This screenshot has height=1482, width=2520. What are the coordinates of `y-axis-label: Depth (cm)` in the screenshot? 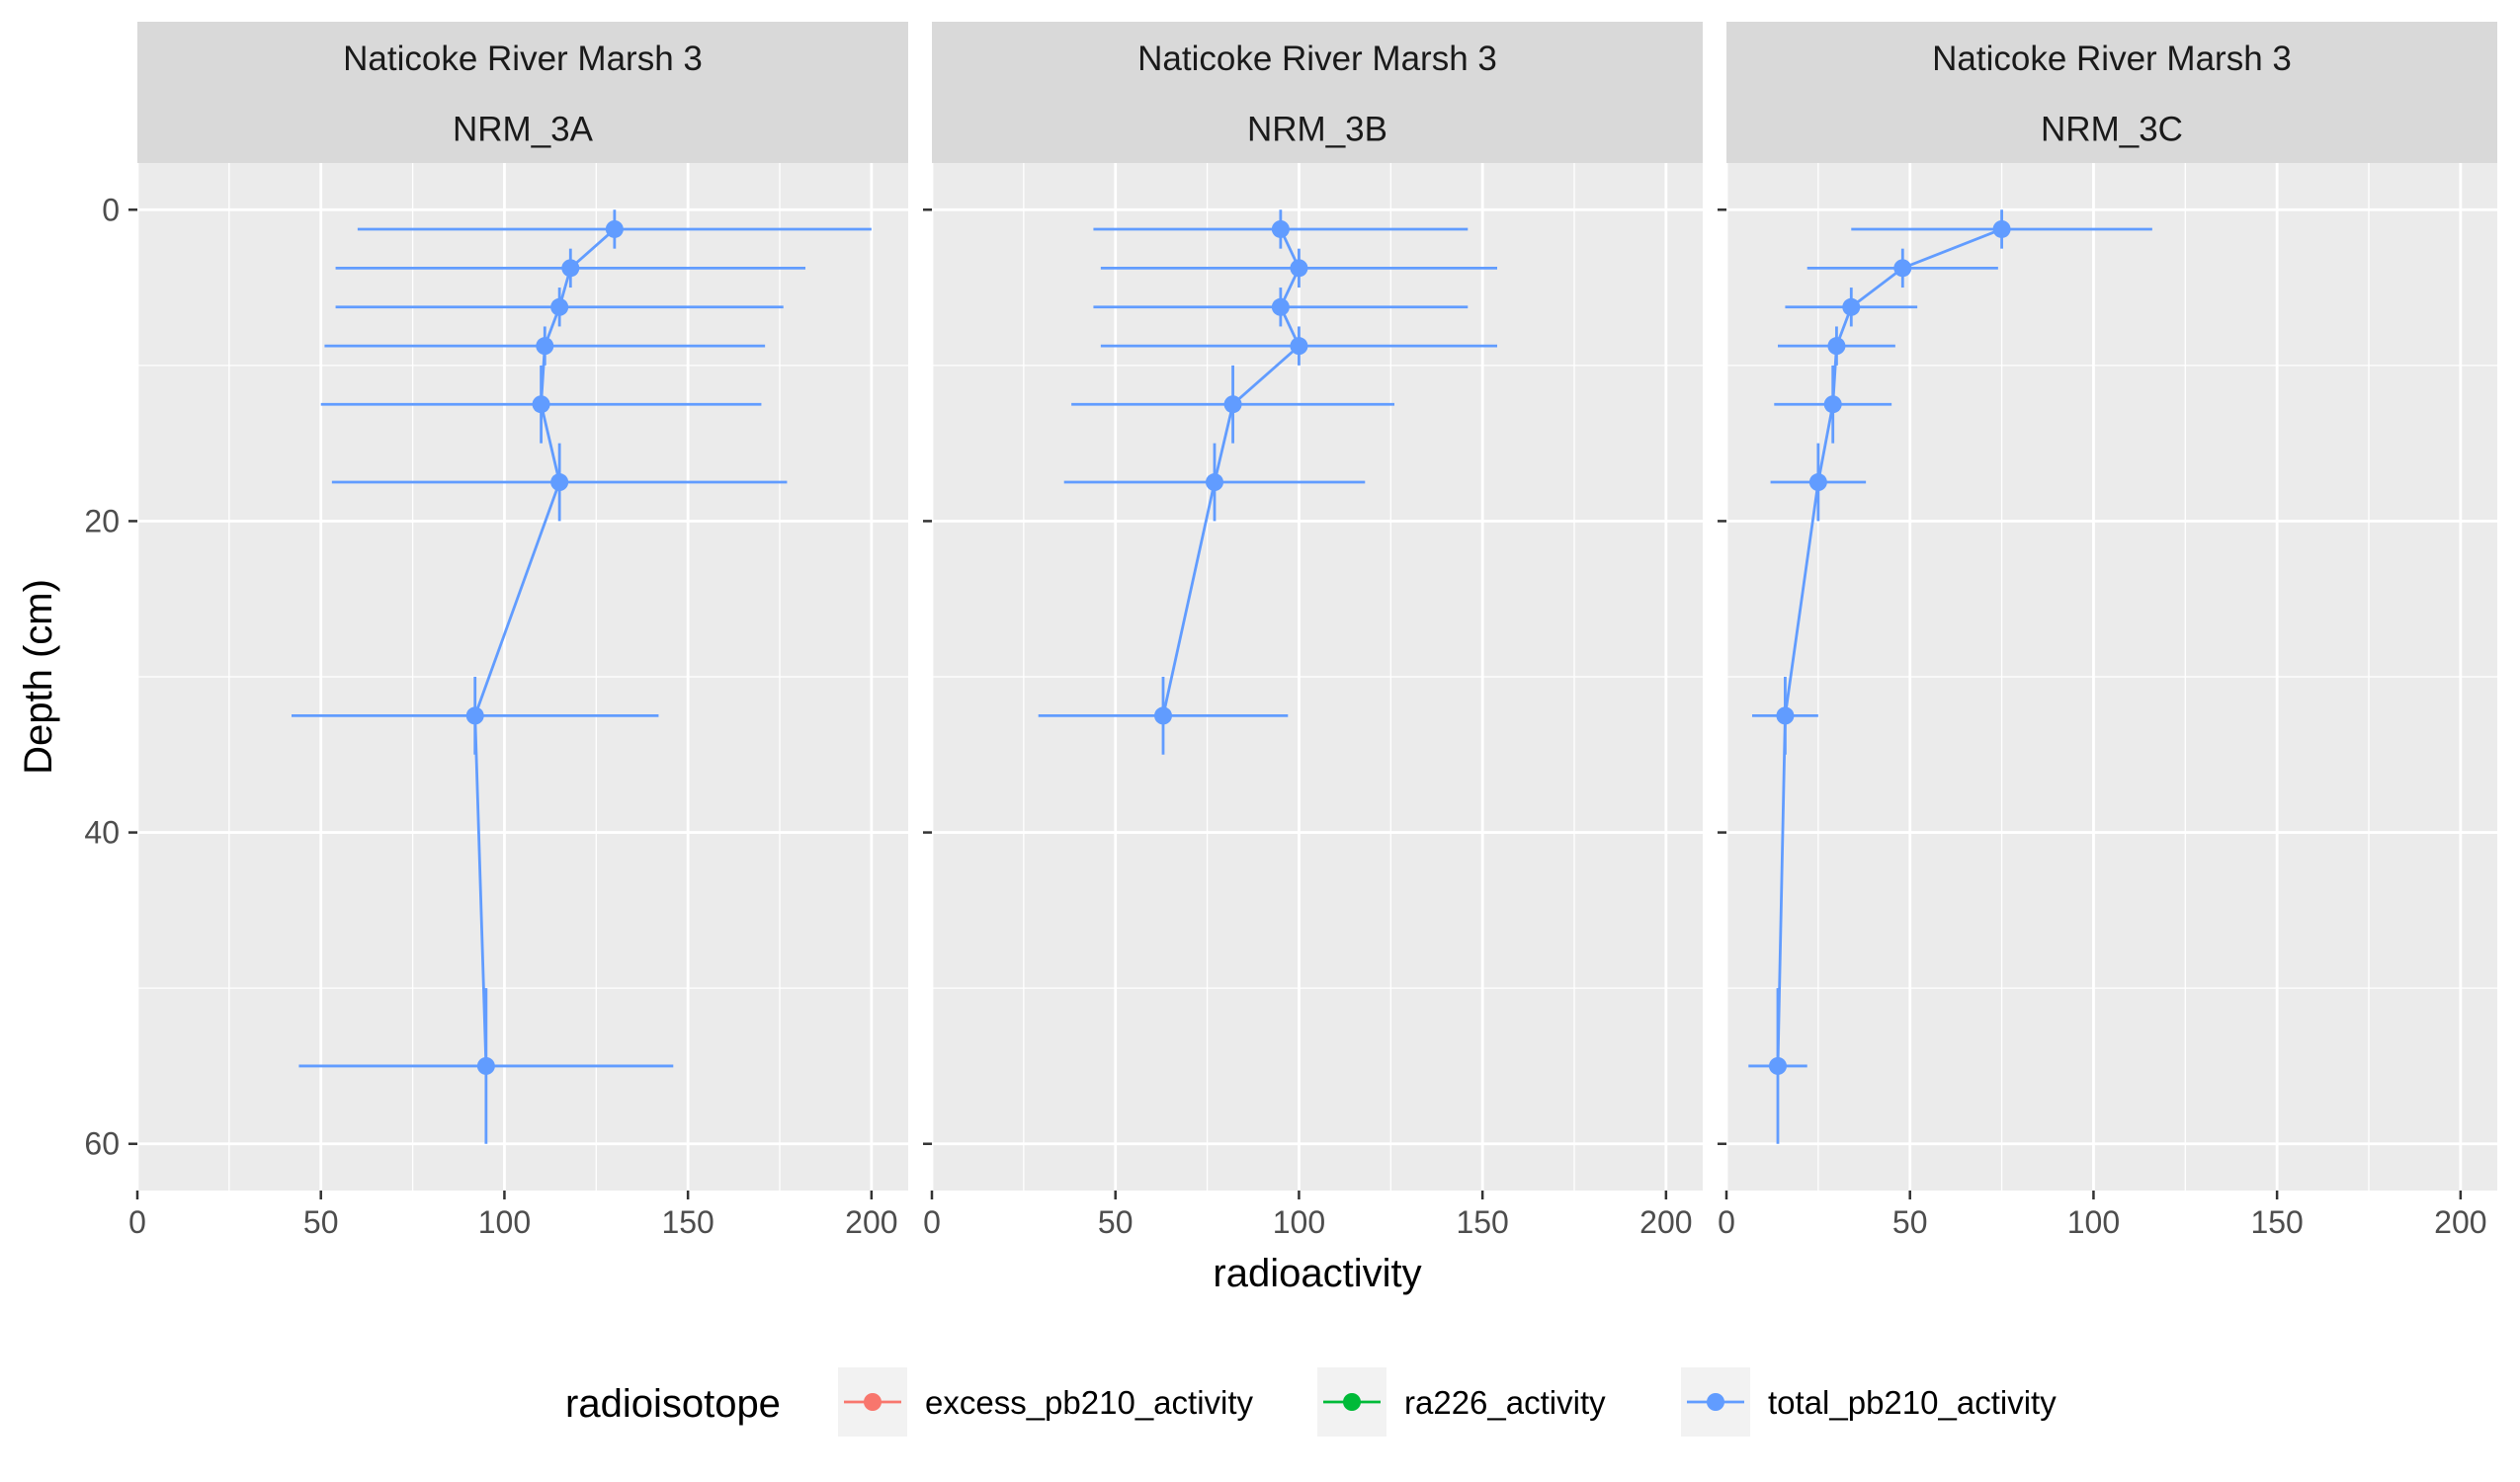 It's located at (38, 677).